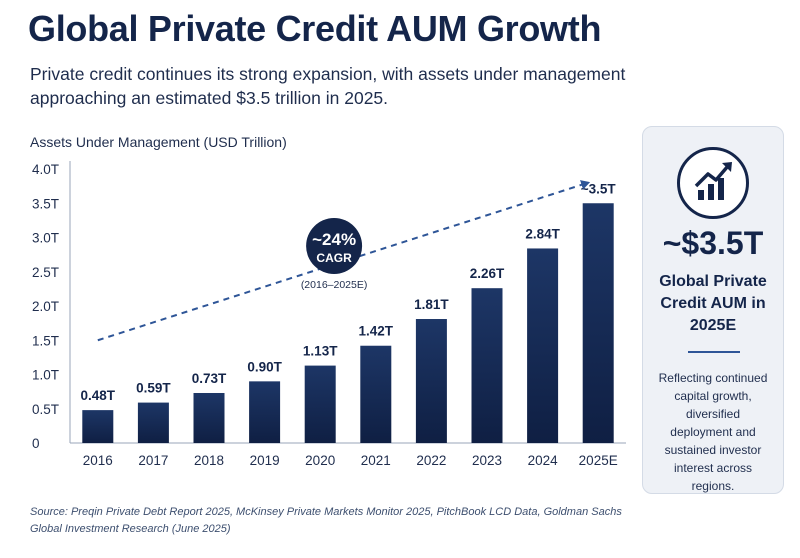 This screenshot has width=800, height=558. What do you see at coordinates (599, 188) in the screenshot?
I see `bar-value-label: ~3.5T` at bounding box center [599, 188].